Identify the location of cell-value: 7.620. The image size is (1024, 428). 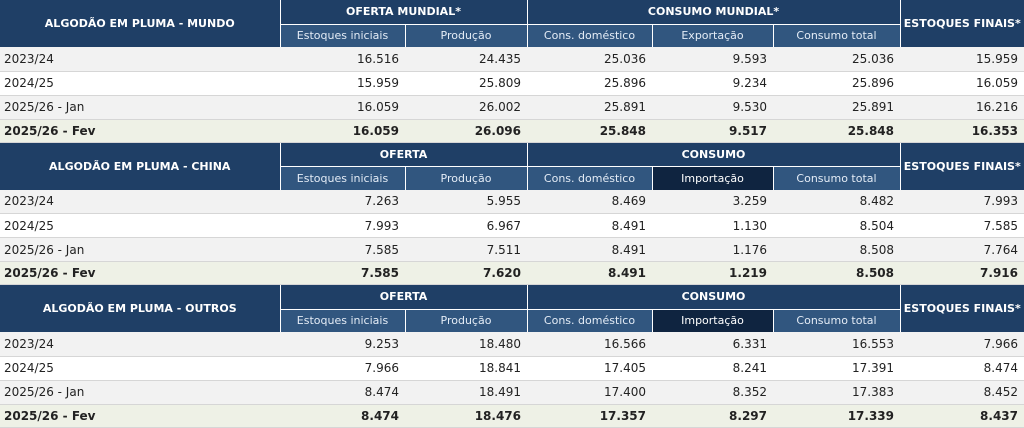
(466, 273).